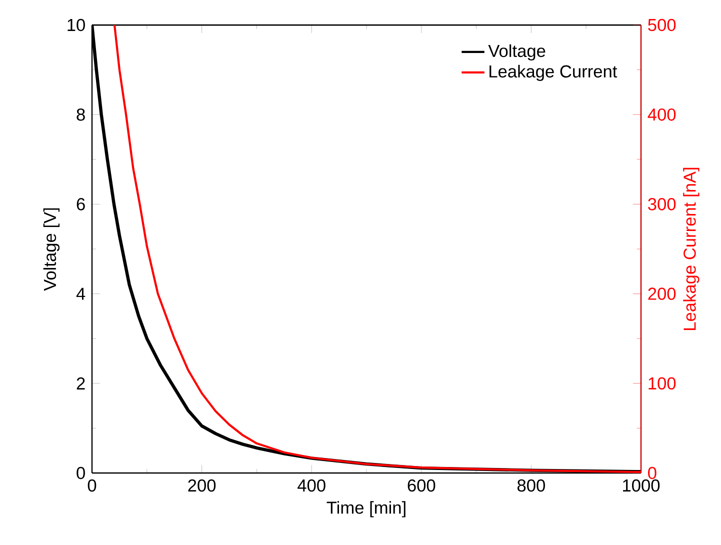 This screenshot has width=721, height=545. I want to click on y-tick-label: 2, so click(80, 383).